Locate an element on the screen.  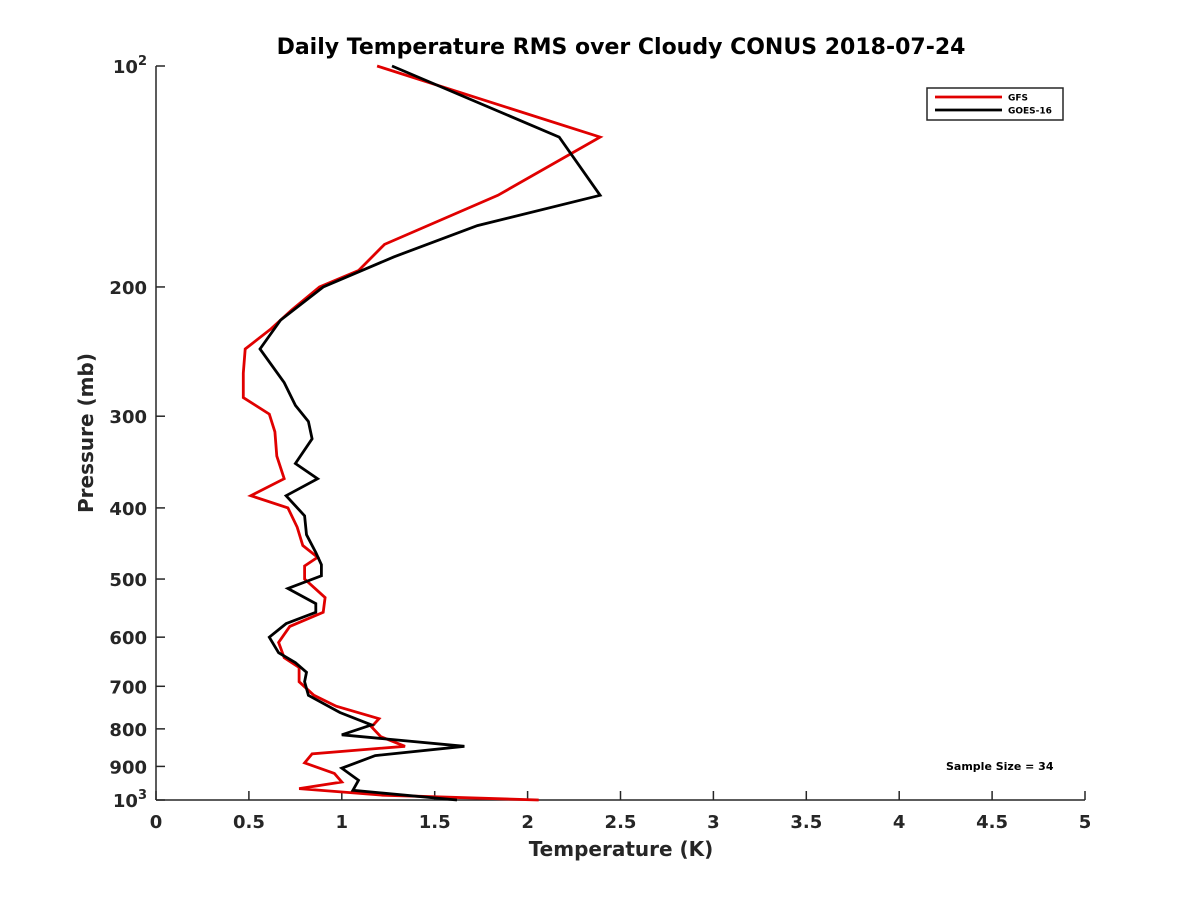
legend-box is located at coordinates (995, 104).